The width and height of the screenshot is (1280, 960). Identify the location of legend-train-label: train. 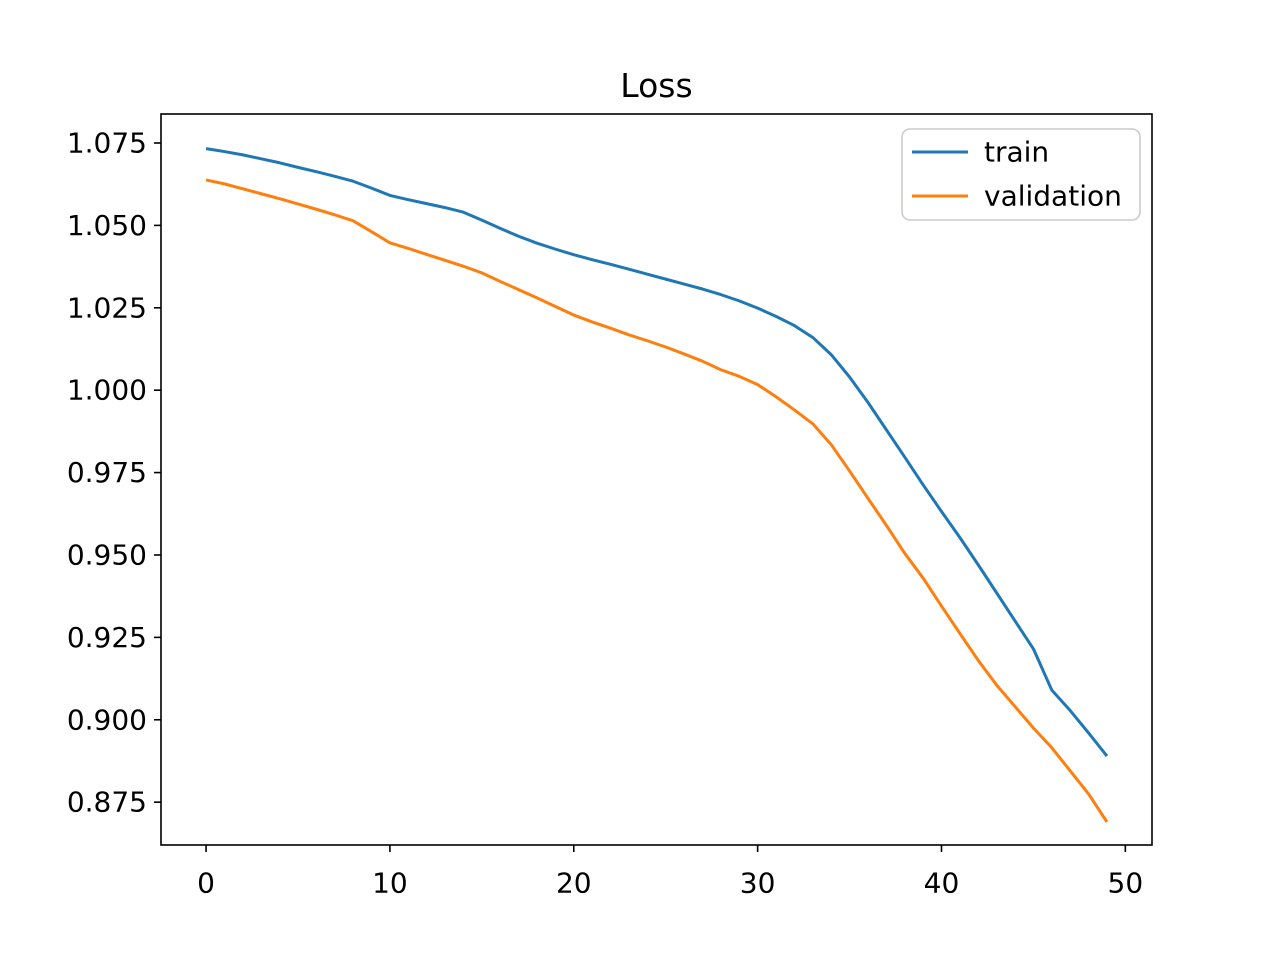
(1016, 152).